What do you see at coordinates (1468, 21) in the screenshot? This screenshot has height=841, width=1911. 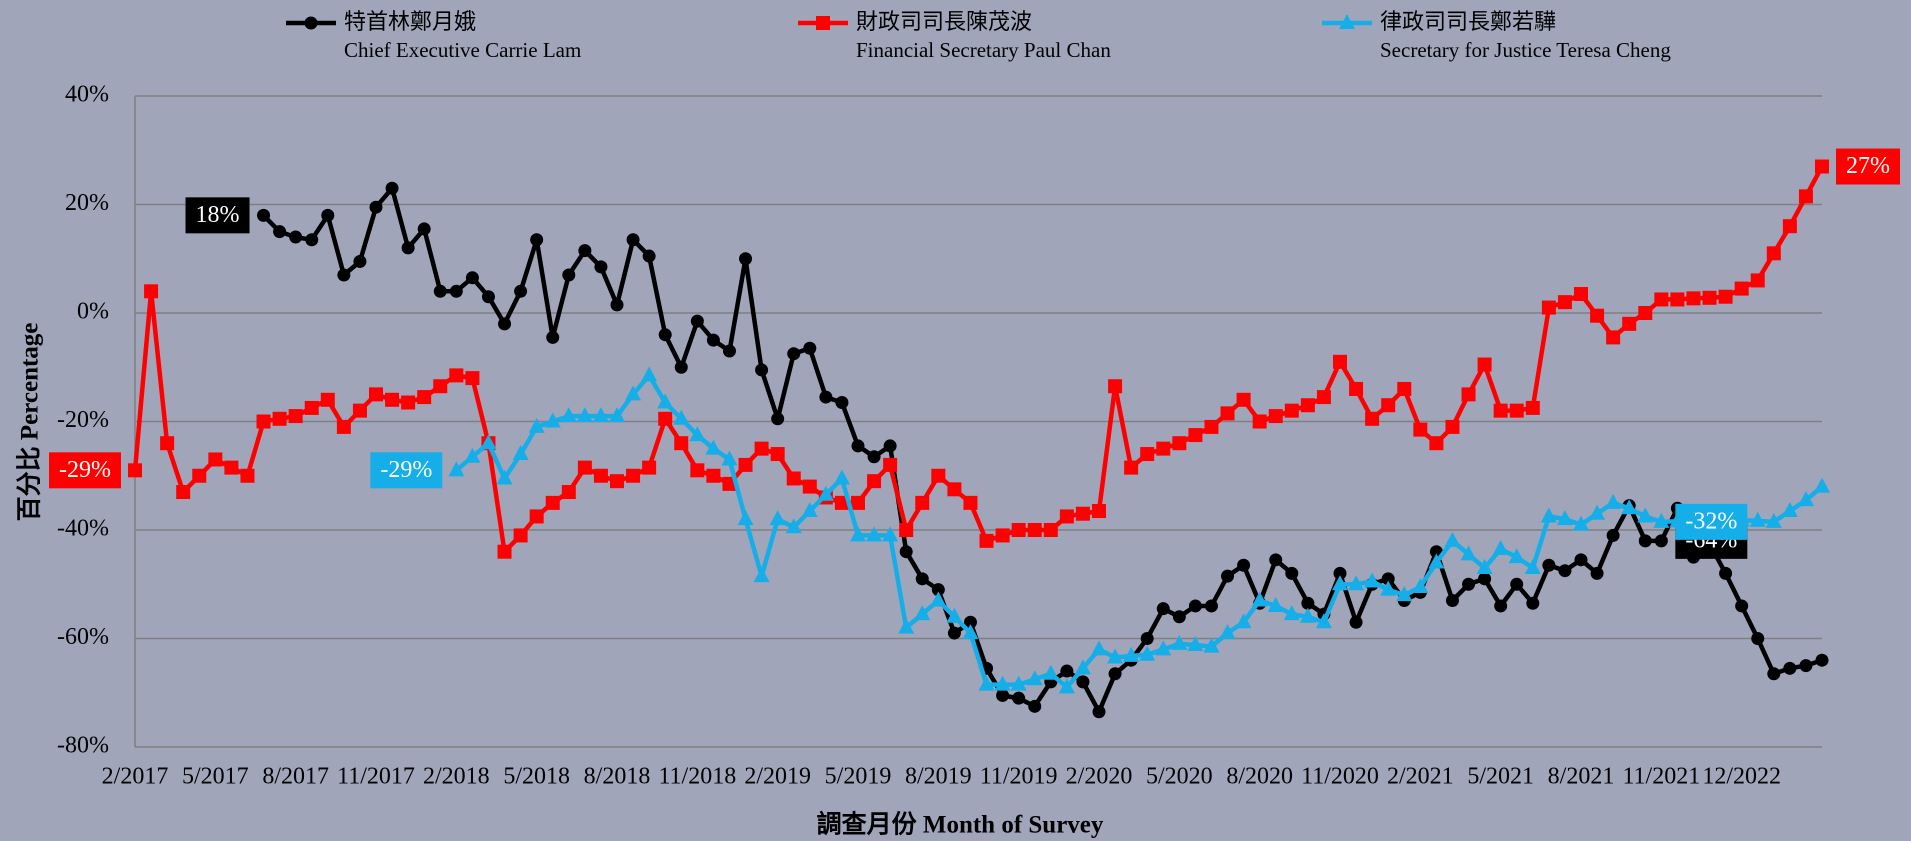 I see `legend-label: 律政司司長鄭若驊` at bounding box center [1468, 21].